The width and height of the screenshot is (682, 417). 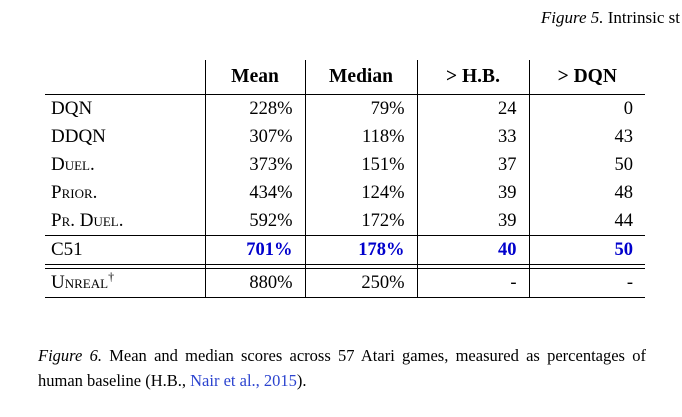 I want to click on double-rule-spacer, so click(x=345, y=266).